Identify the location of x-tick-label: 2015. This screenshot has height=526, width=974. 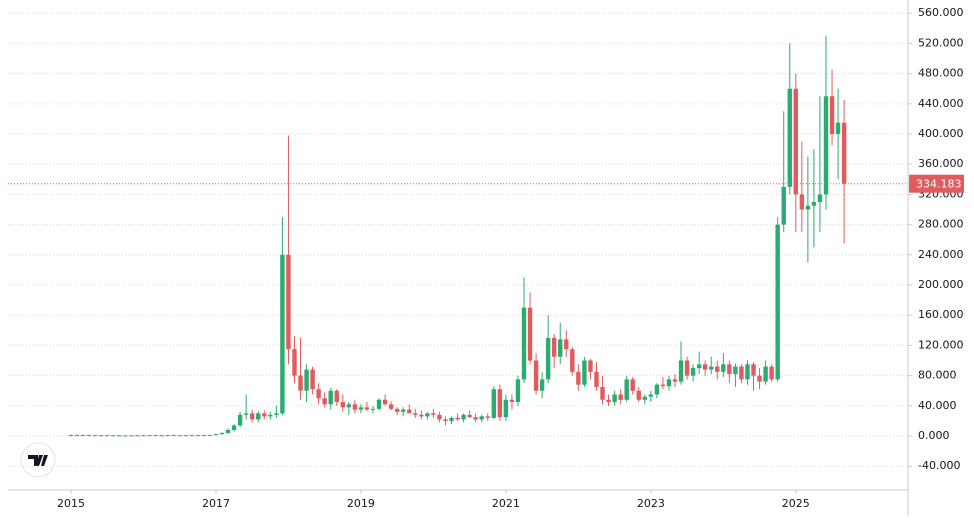
(71, 503).